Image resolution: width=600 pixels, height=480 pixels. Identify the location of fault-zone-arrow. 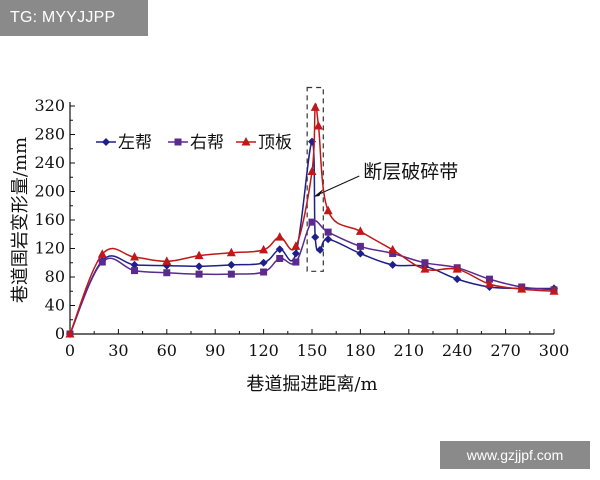
(339, 185).